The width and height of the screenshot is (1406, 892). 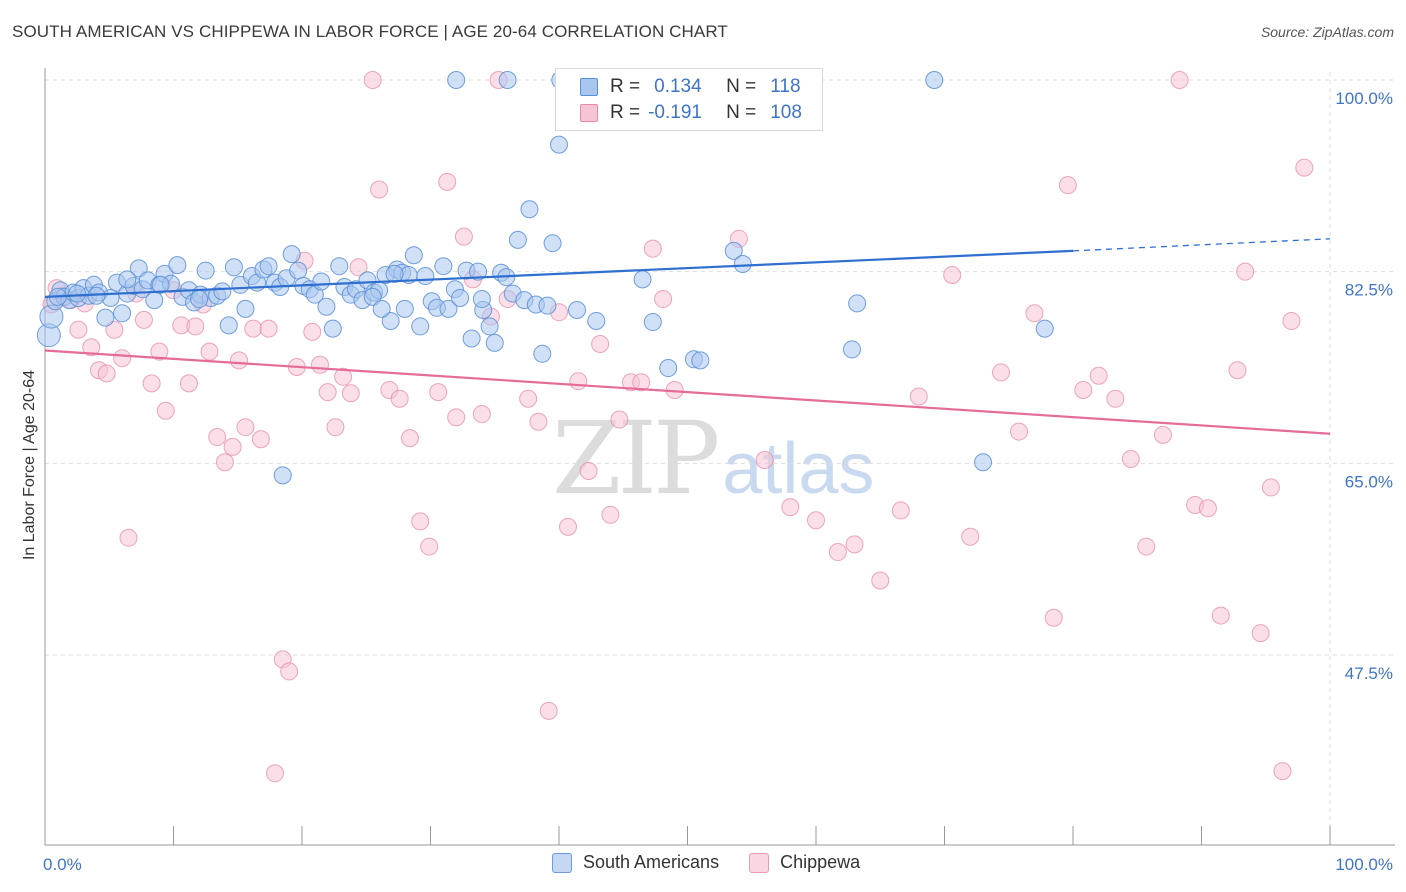 What do you see at coordinates (1327, 32) in the screenshot?
I see `source-label: Source: ZipAtlas.com` at bounding box center [1327, 32].